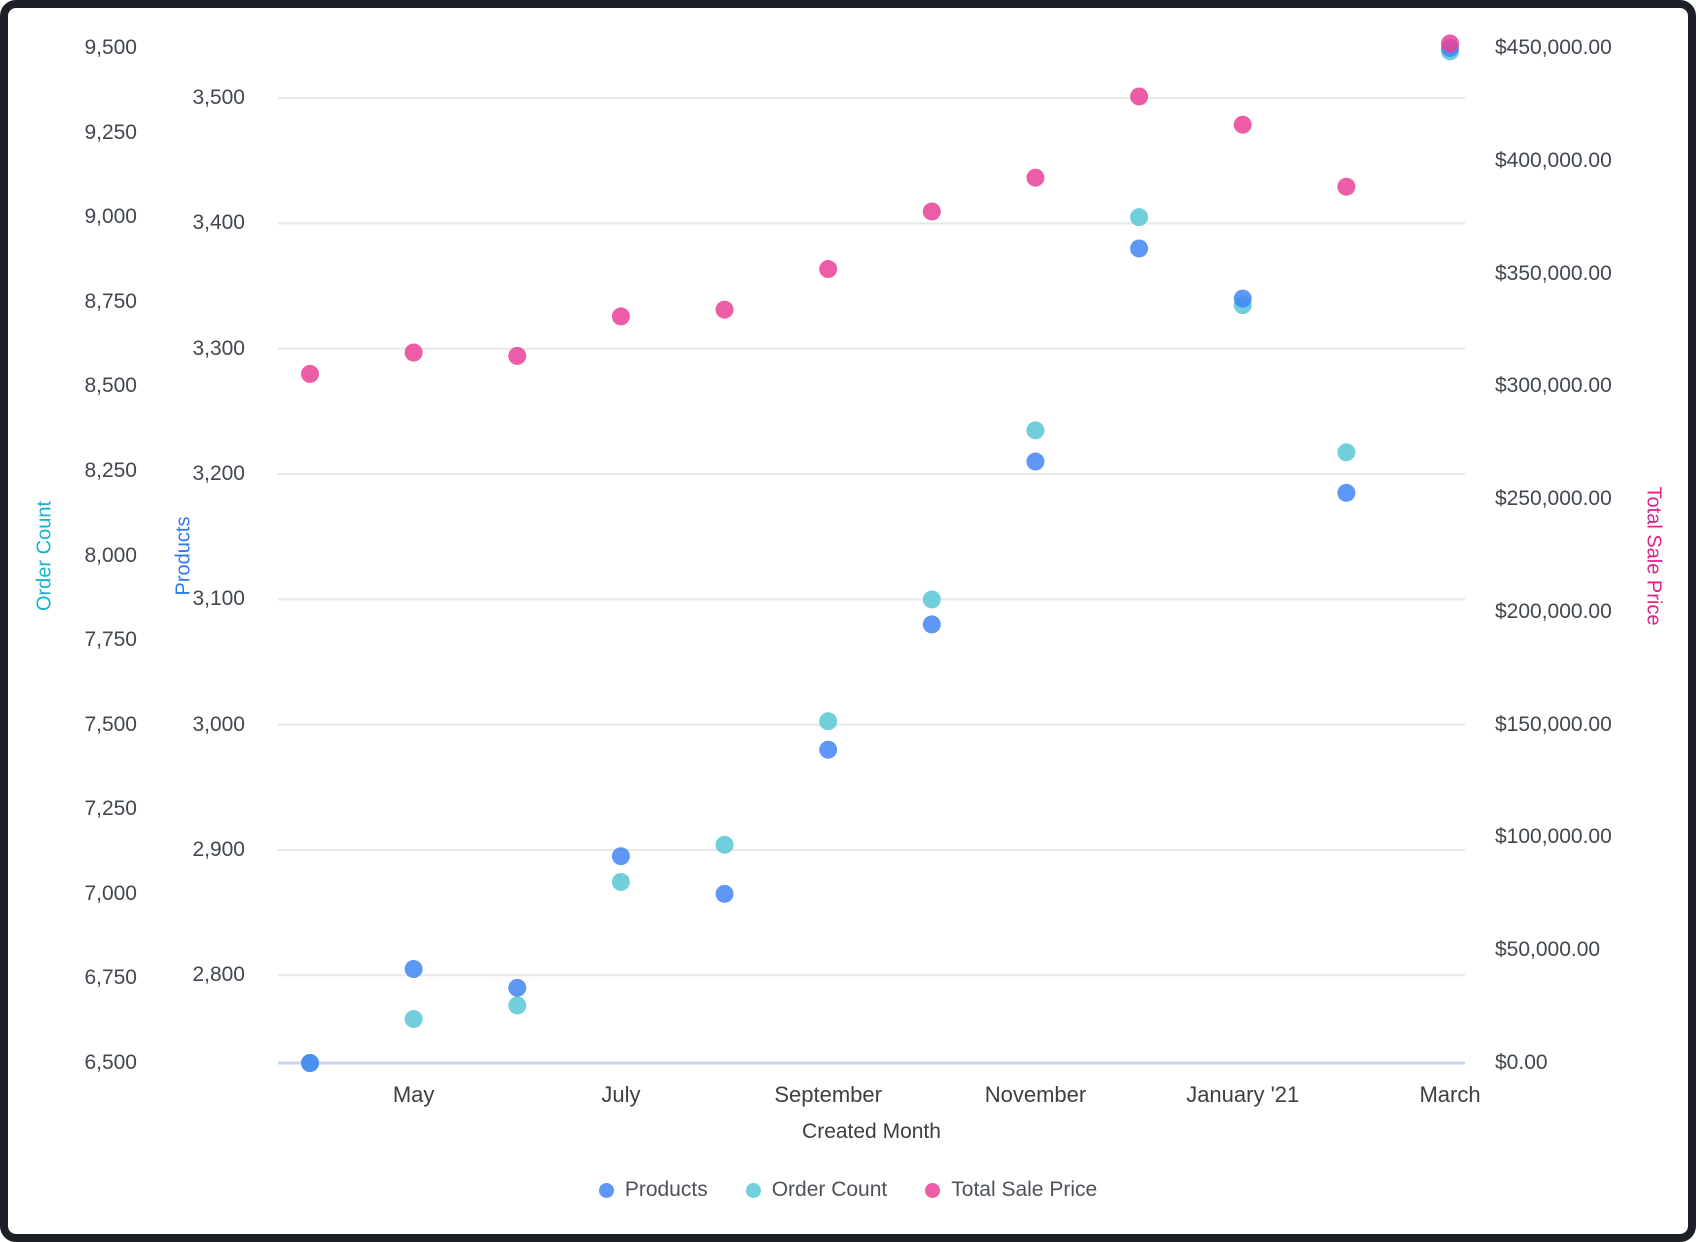  I want to click on axis-tick-label: $350,000.00, so click(1553, 273).